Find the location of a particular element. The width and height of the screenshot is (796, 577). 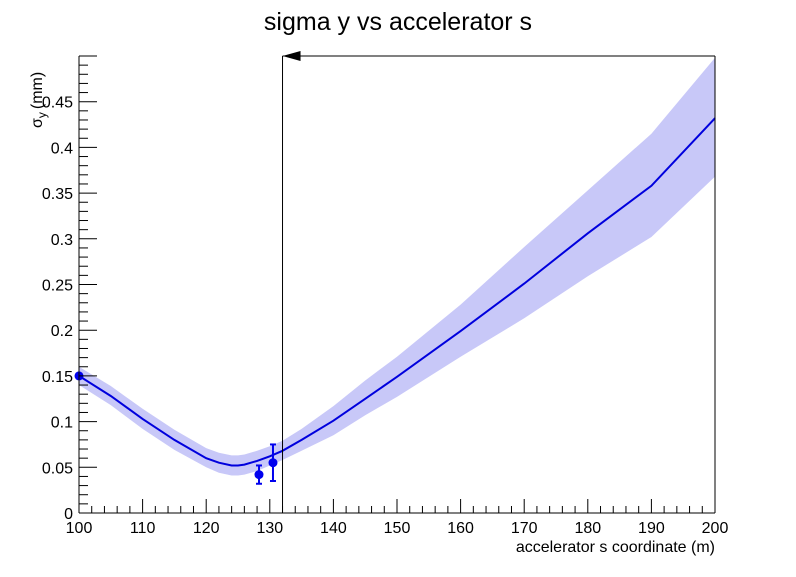

y-tick-label: 0.2 is located at coordinates (62, 331).